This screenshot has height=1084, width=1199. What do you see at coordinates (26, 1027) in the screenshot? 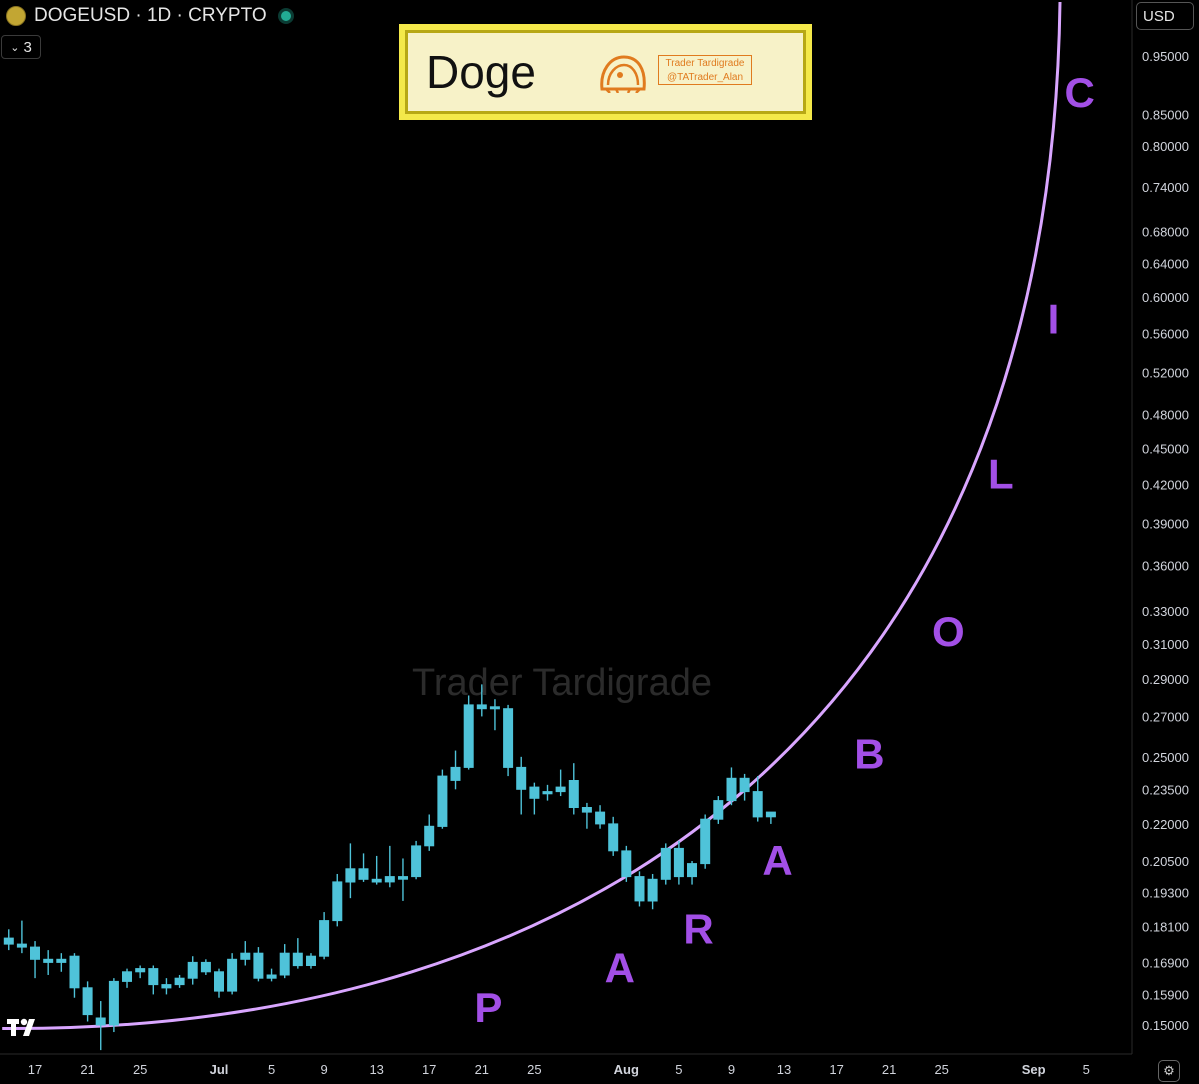
I see `tradingview-logo-icon` at bounding box center [26, 1027].